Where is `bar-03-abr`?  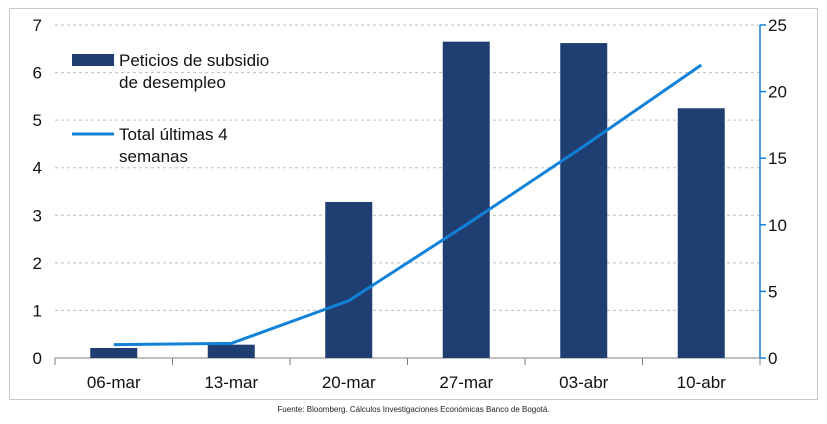 bar-03-abr is located at coordinates (584, 200).